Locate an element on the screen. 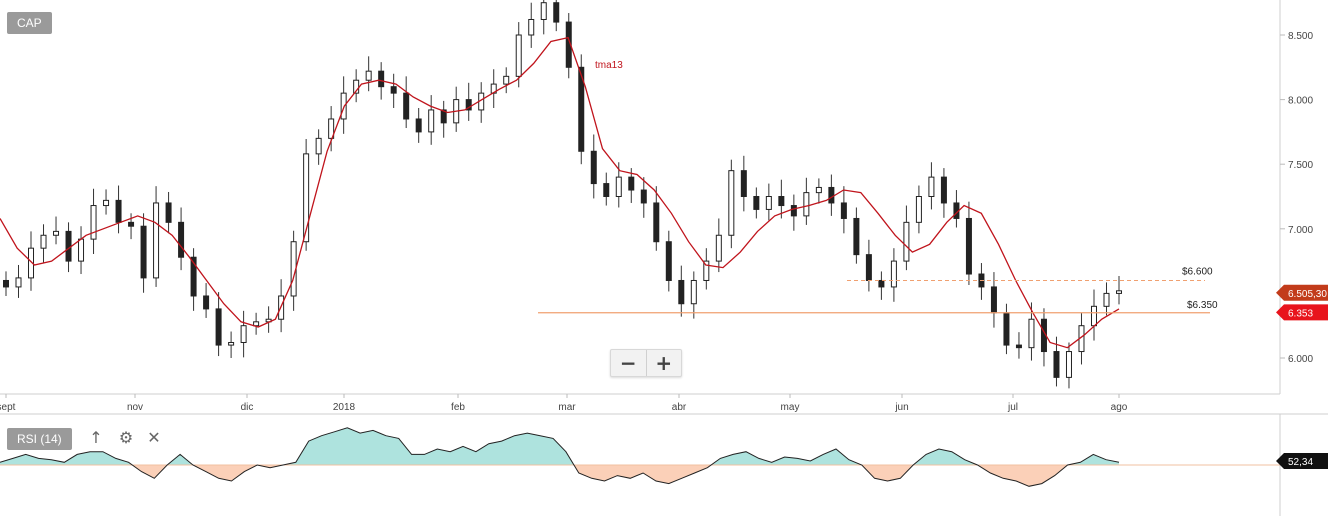 The width and height of the screenshot is (1328, 521). zoom-out-button: − is located at coordinates (629, 363).